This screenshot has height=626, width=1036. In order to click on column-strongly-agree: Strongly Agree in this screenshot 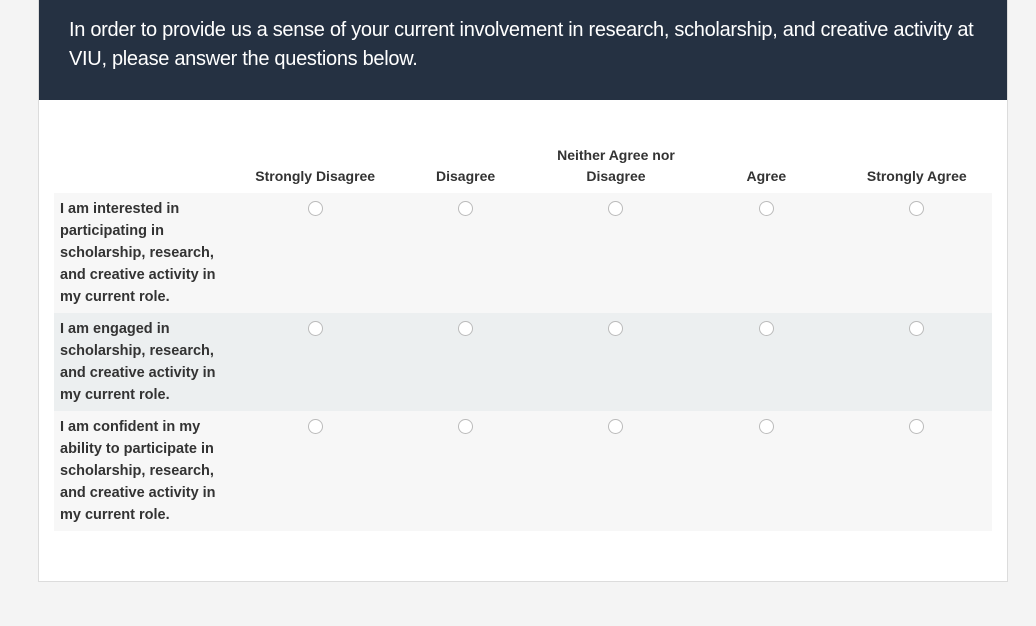, I will do `click(916, 176)`.